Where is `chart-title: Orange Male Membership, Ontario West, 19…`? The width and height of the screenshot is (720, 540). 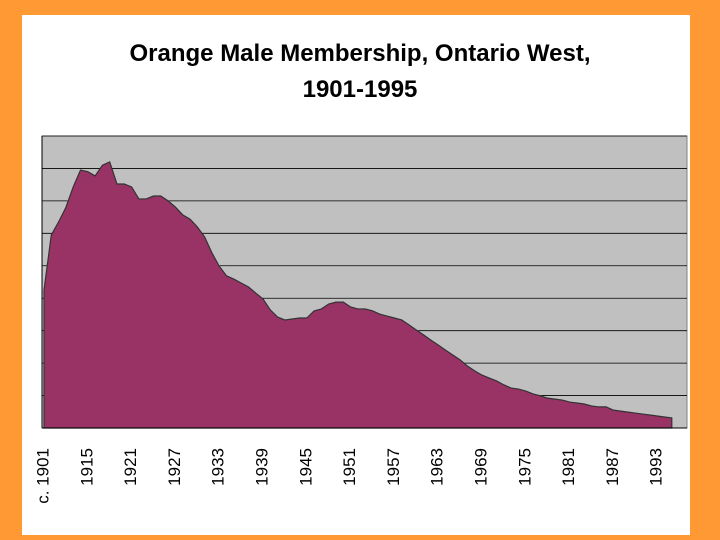
chart-title: Orange Male Membership, Ontario West, 19… is located at coordinates (360, 71).